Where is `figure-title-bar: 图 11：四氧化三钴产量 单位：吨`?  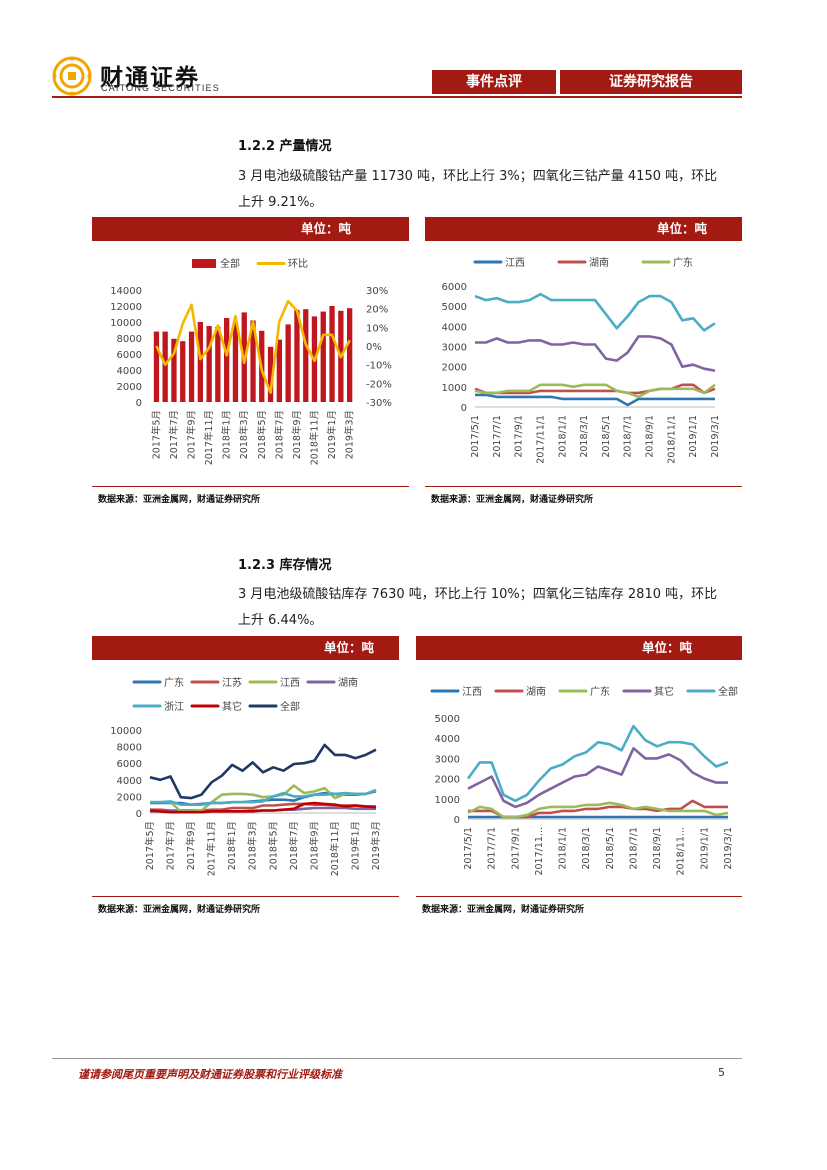 figure-title-bar: 图 11：四氧化三钴产量 单位：吨 is located at coordinates (583, 238).